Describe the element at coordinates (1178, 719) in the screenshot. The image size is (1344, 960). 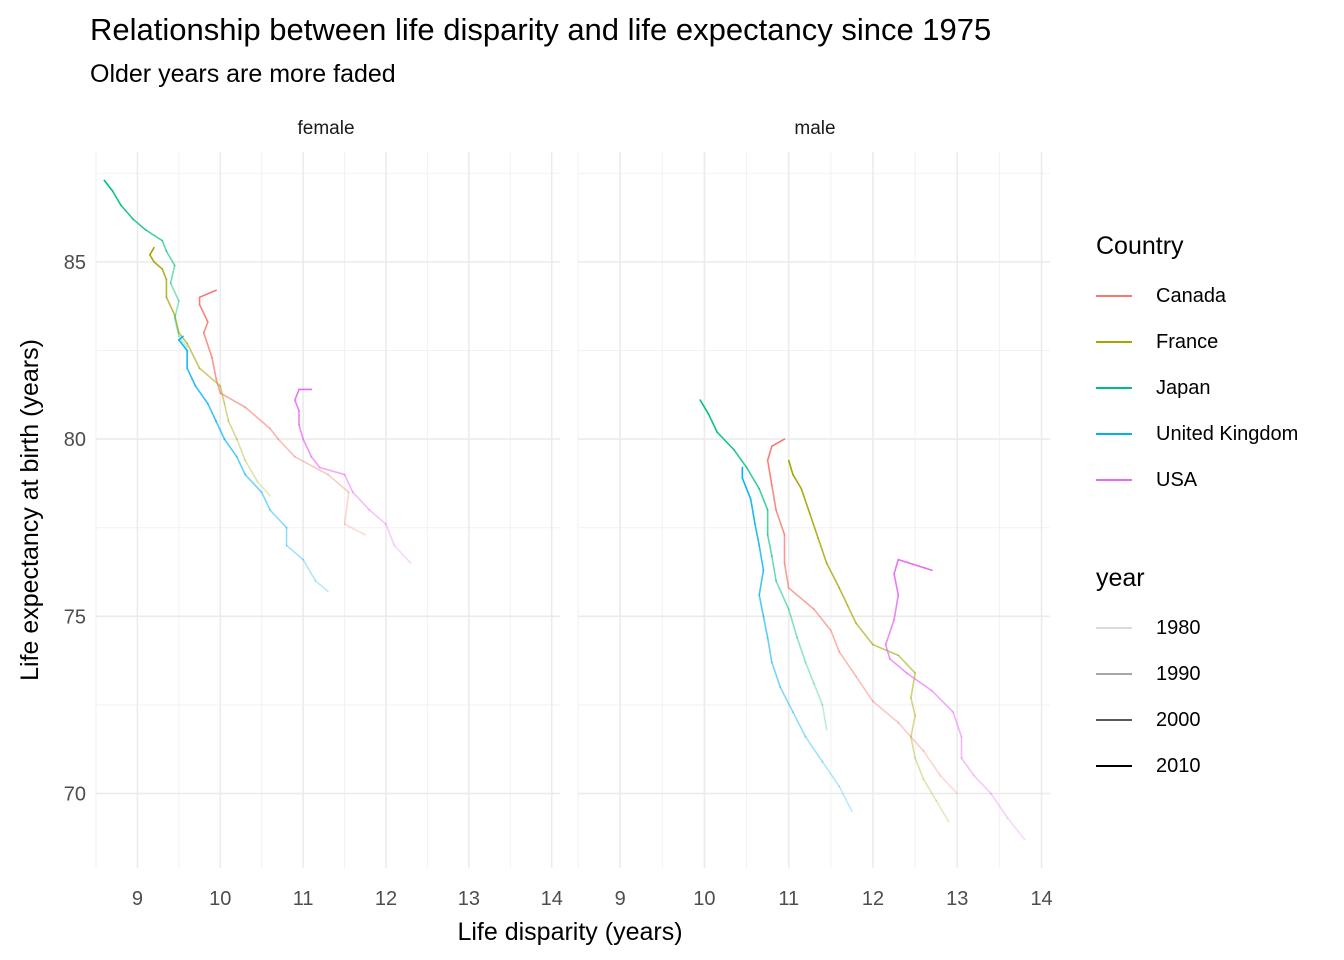
I see `legend-label: 2000` at that location.